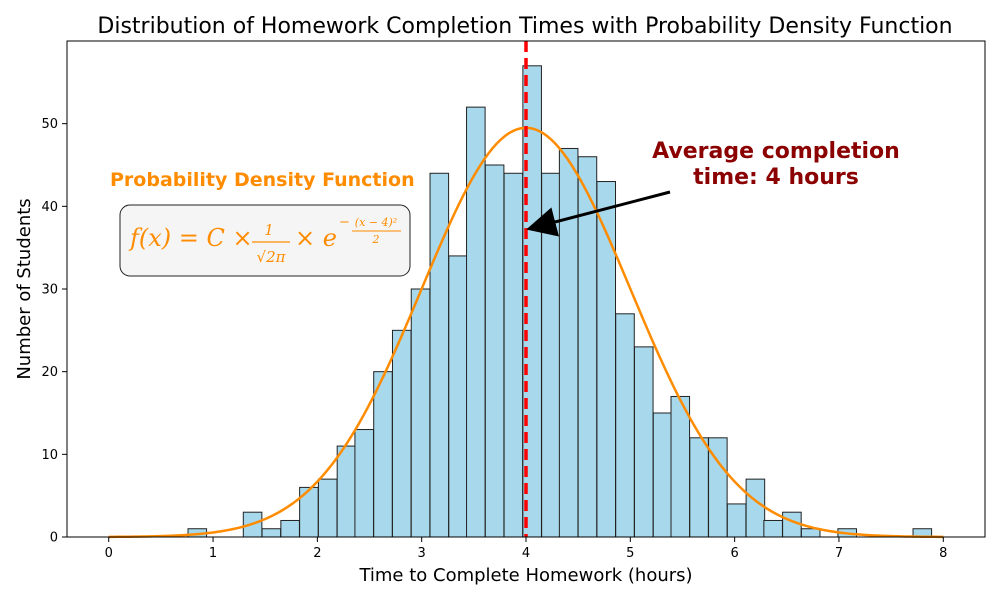 Image resolution: width=1000 pixels, height=600 pixels. What do you see at coordinates (269, 230) in the screenshot?
I see `formula-fraction-numerator: 1` at bounding box center [269, 230].